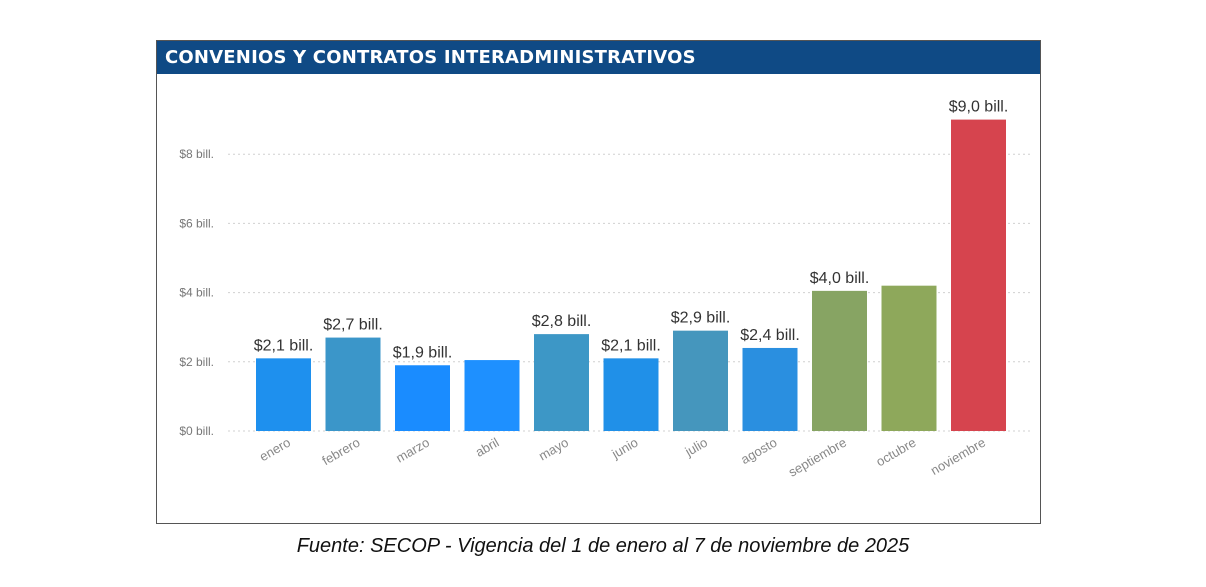  Describe the element at coordinates (978, 275) in the screenshot. I see `bar-noviembre` at that location.